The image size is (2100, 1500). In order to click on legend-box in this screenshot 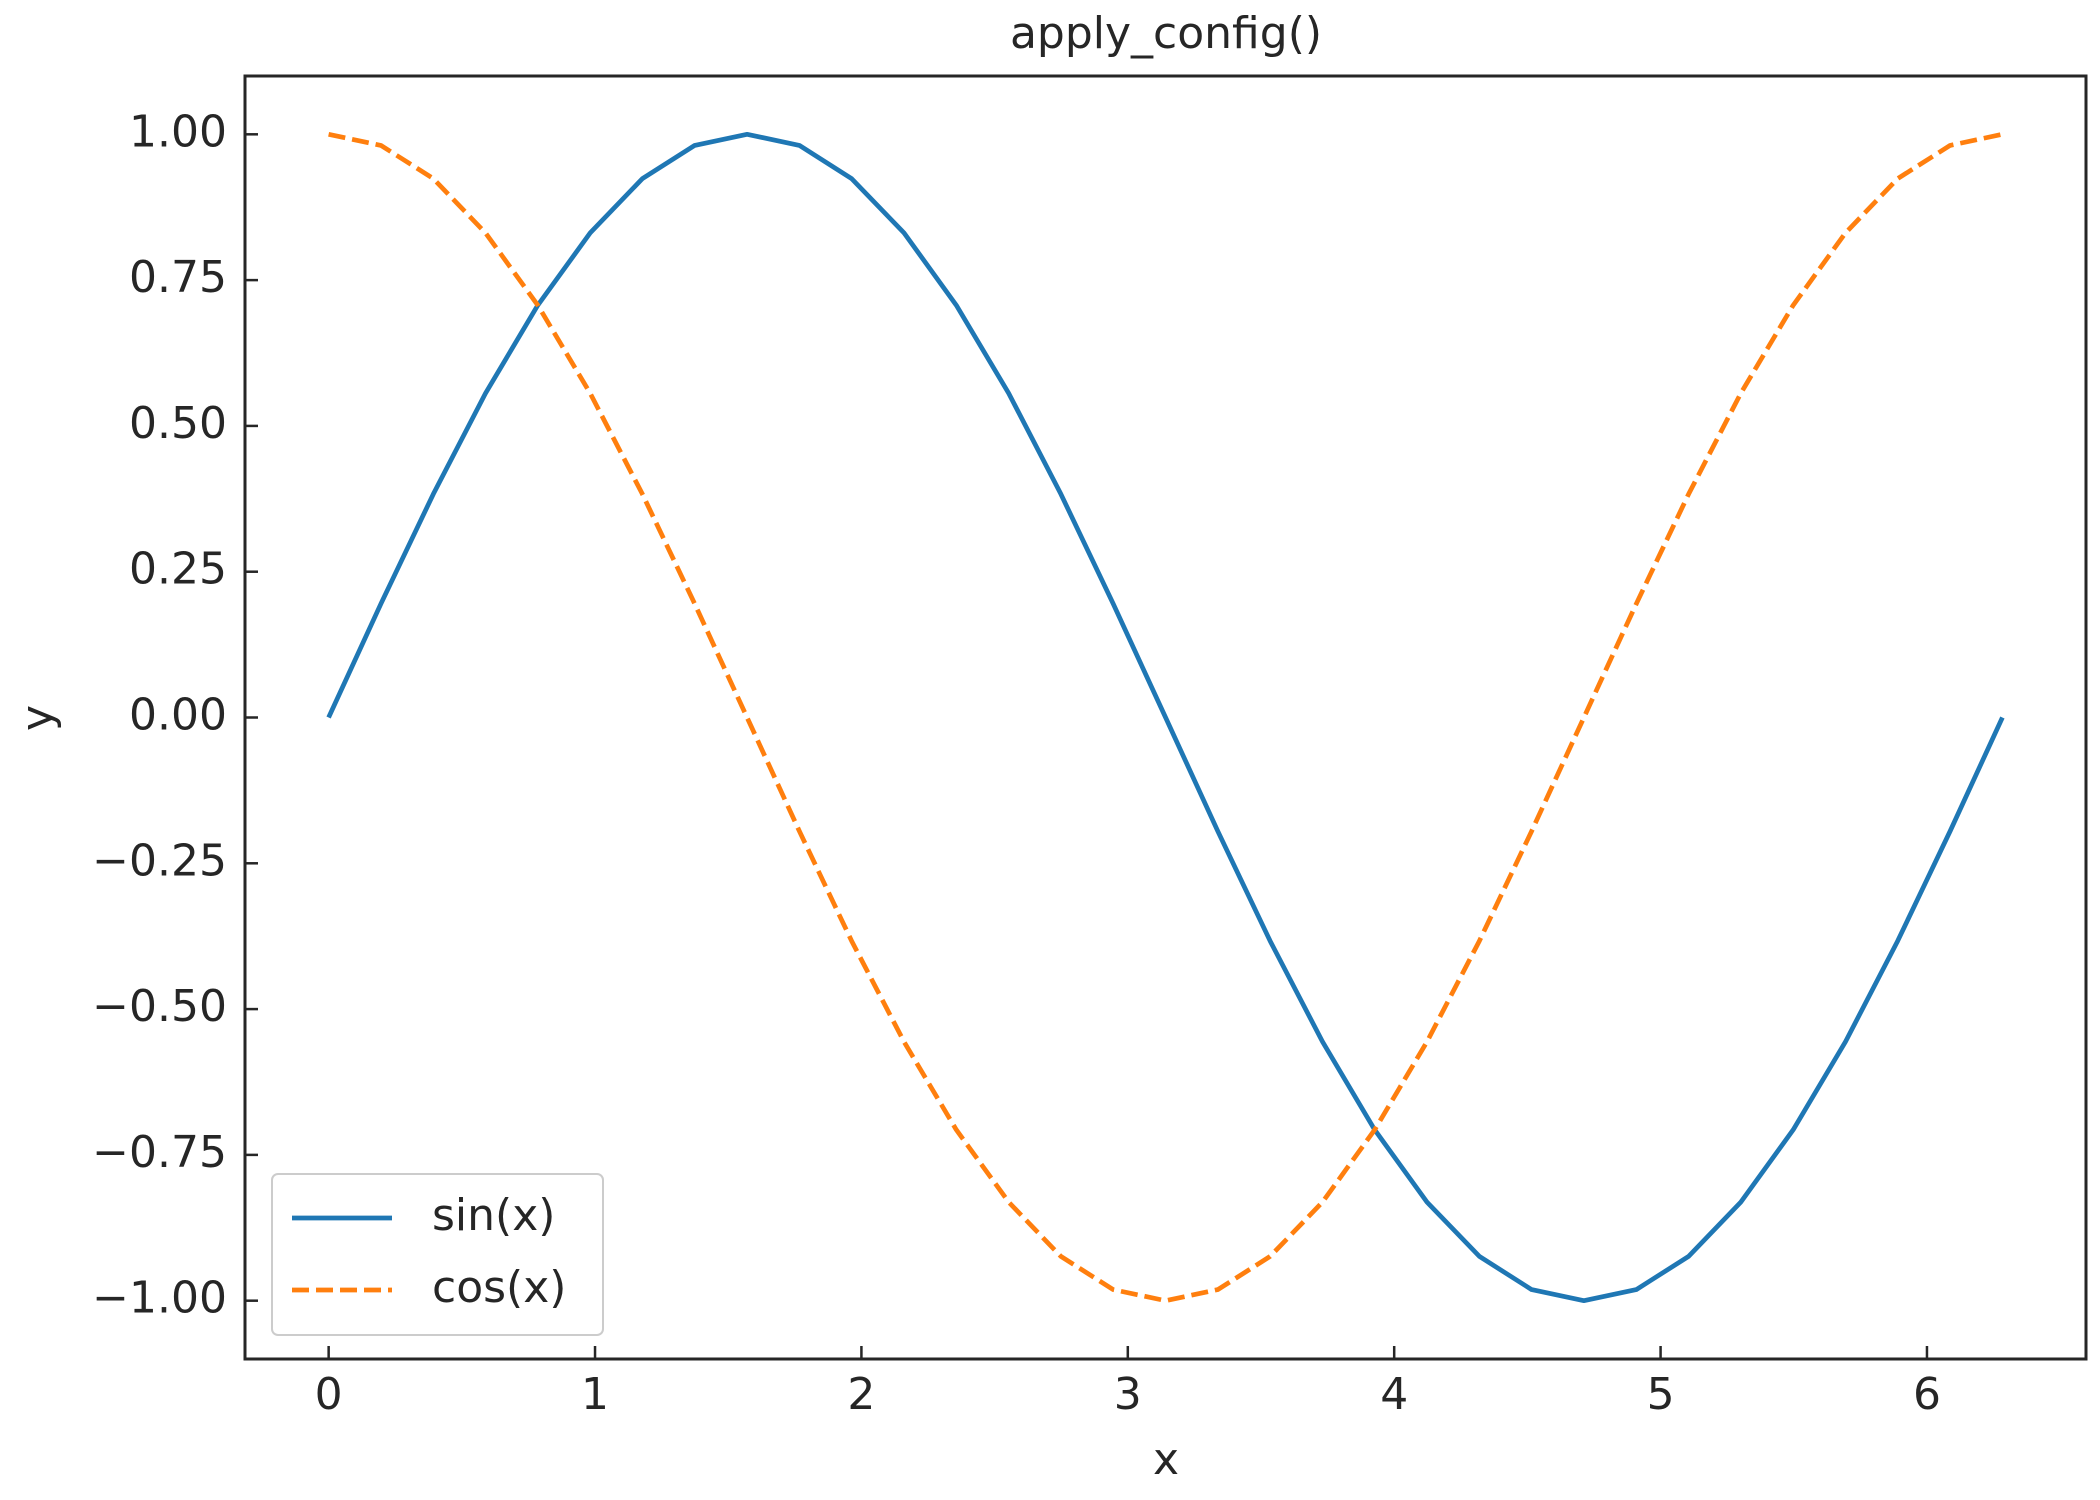, I will do `click(437, 1254)`.